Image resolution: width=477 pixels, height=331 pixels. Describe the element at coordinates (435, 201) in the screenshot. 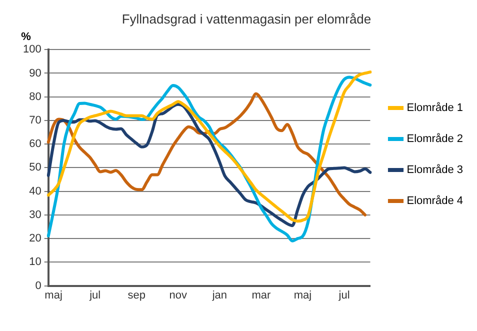

I see `legend-label: Elområde 4` at that location.